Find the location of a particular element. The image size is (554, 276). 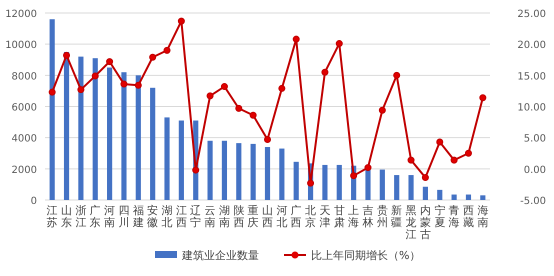

x-tick-label: 新疆 is located at coordinates (396, 216).